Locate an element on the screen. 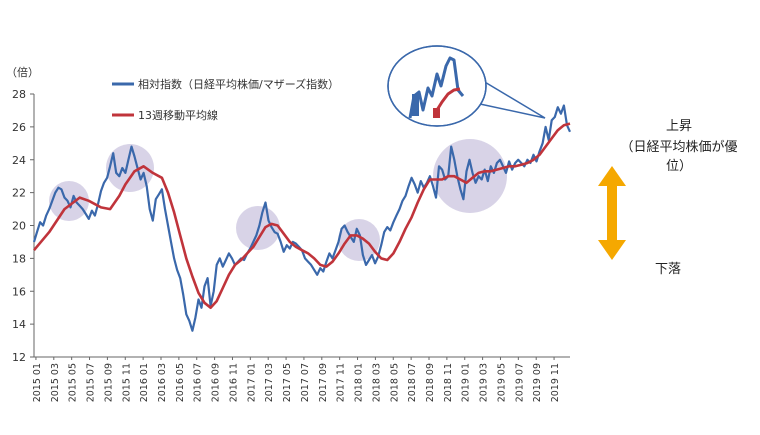  x-tick-label: 2016 07 is located at coordinates (198, 382).